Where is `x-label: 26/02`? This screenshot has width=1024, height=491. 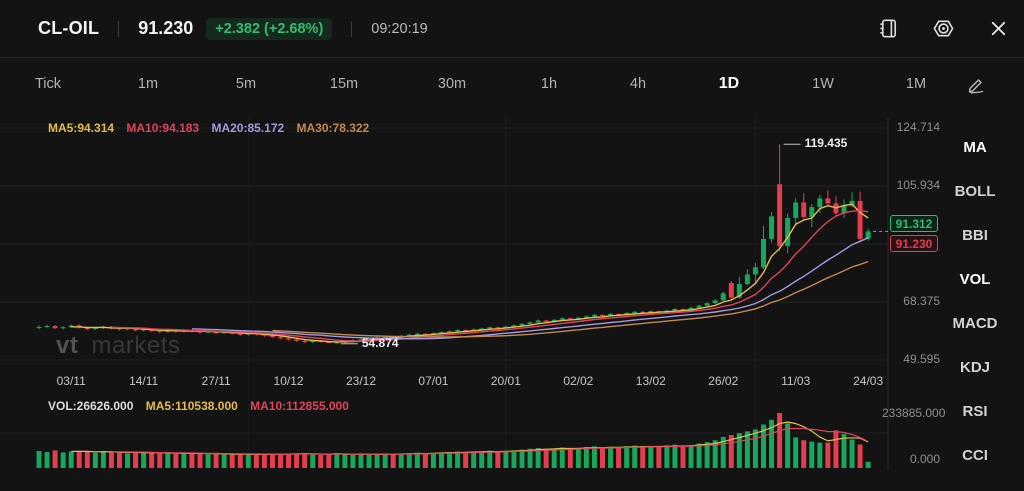 x-label: 26/02 is located at coordinates (723, 381).